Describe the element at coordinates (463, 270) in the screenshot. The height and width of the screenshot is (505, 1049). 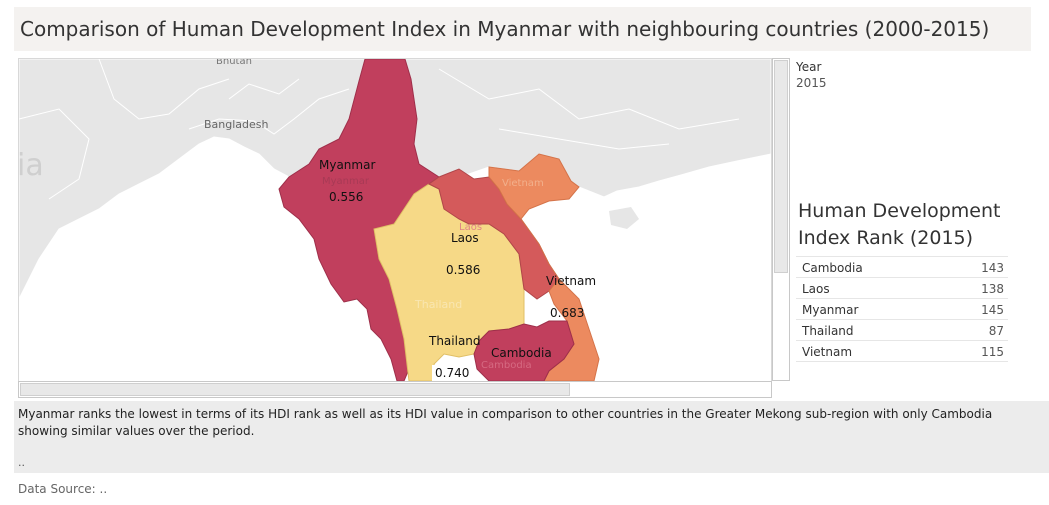
I see `hdi-laos: 0.586` at that location.